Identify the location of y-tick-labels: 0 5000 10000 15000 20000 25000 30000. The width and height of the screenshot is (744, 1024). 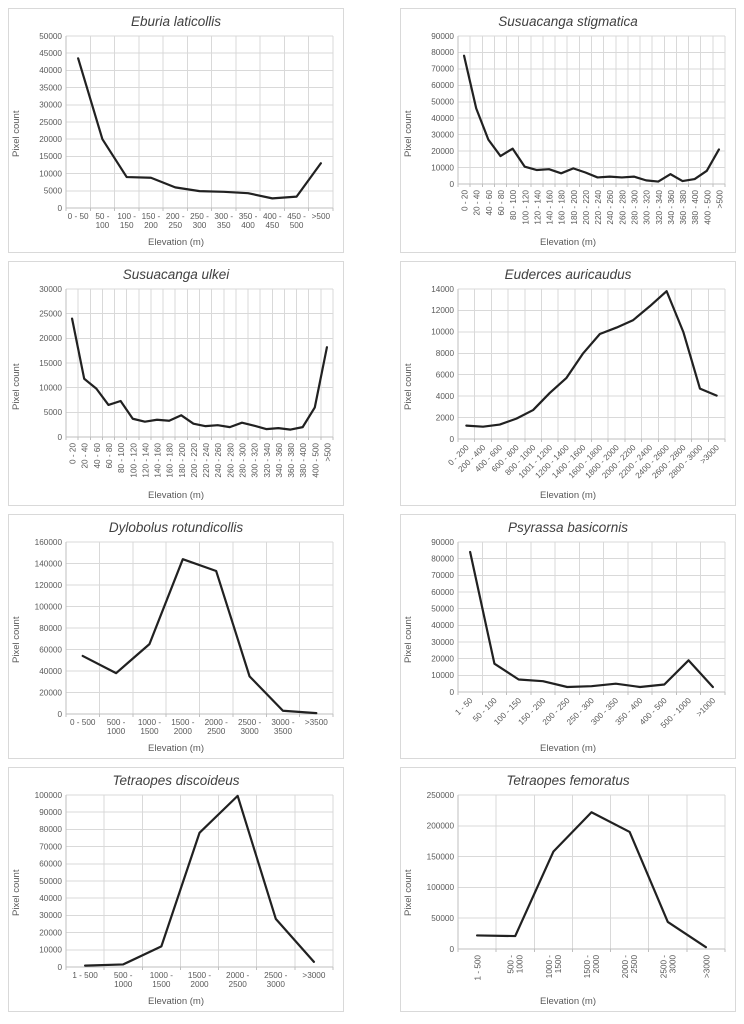
(50, 363).